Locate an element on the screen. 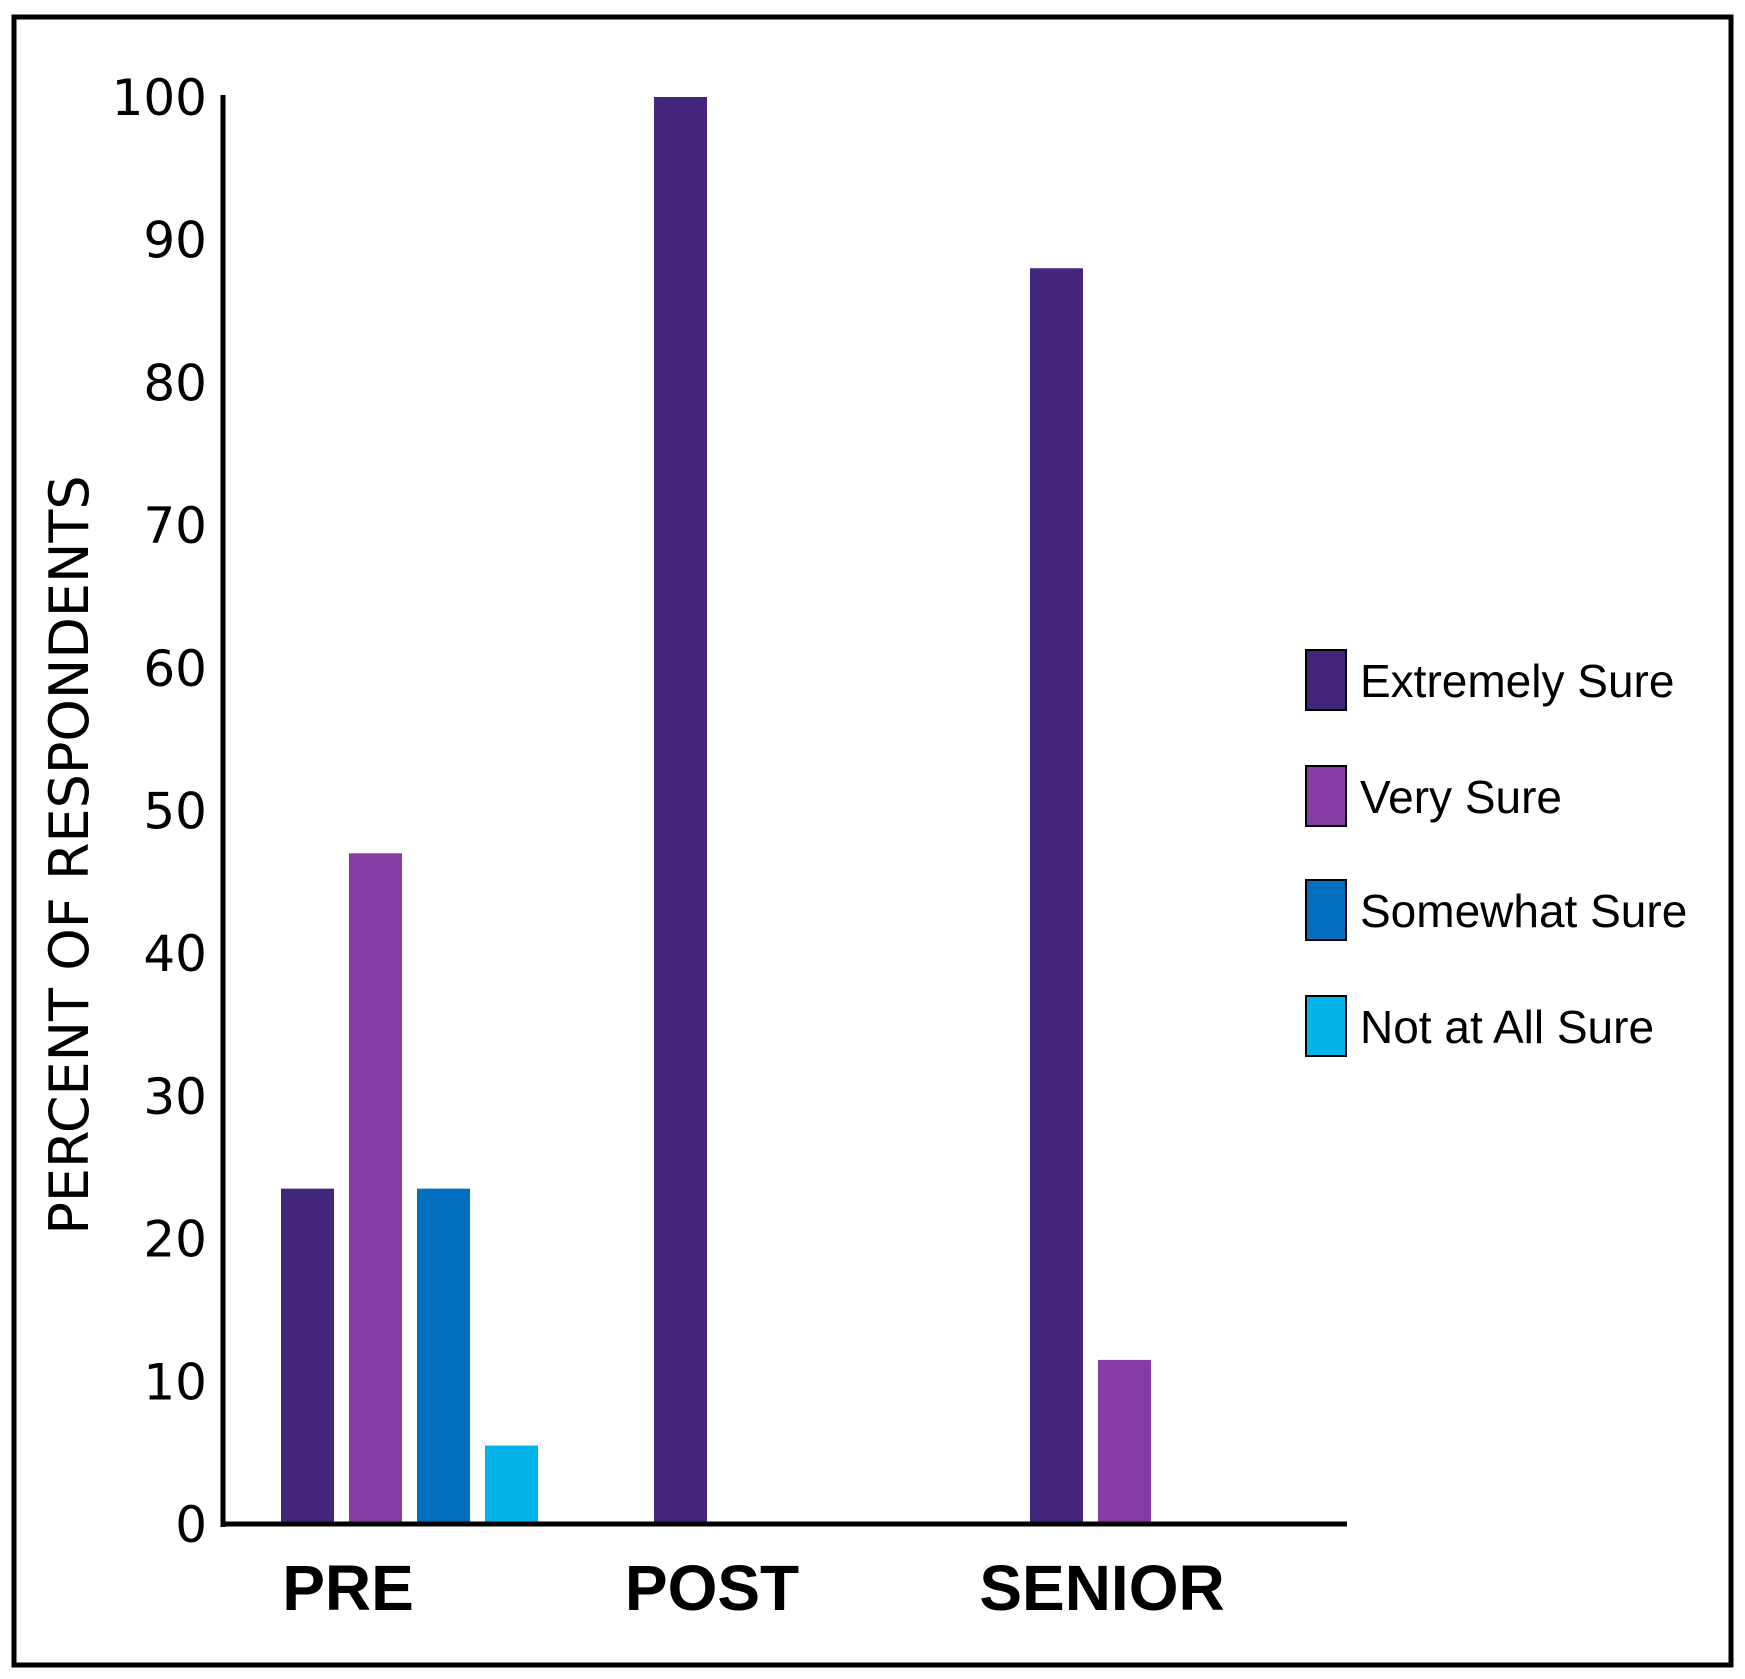  y-axis-ticks: 0 10 20 30 40 50 60 70 80 90 100 is located at coordinates (159, 811).